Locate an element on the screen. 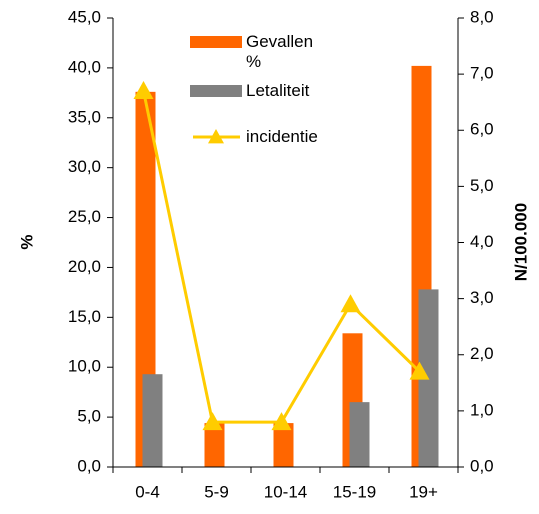 The image size is (539, 514). y2-tick-label: 3,0 is located at coordinates (482, 297).